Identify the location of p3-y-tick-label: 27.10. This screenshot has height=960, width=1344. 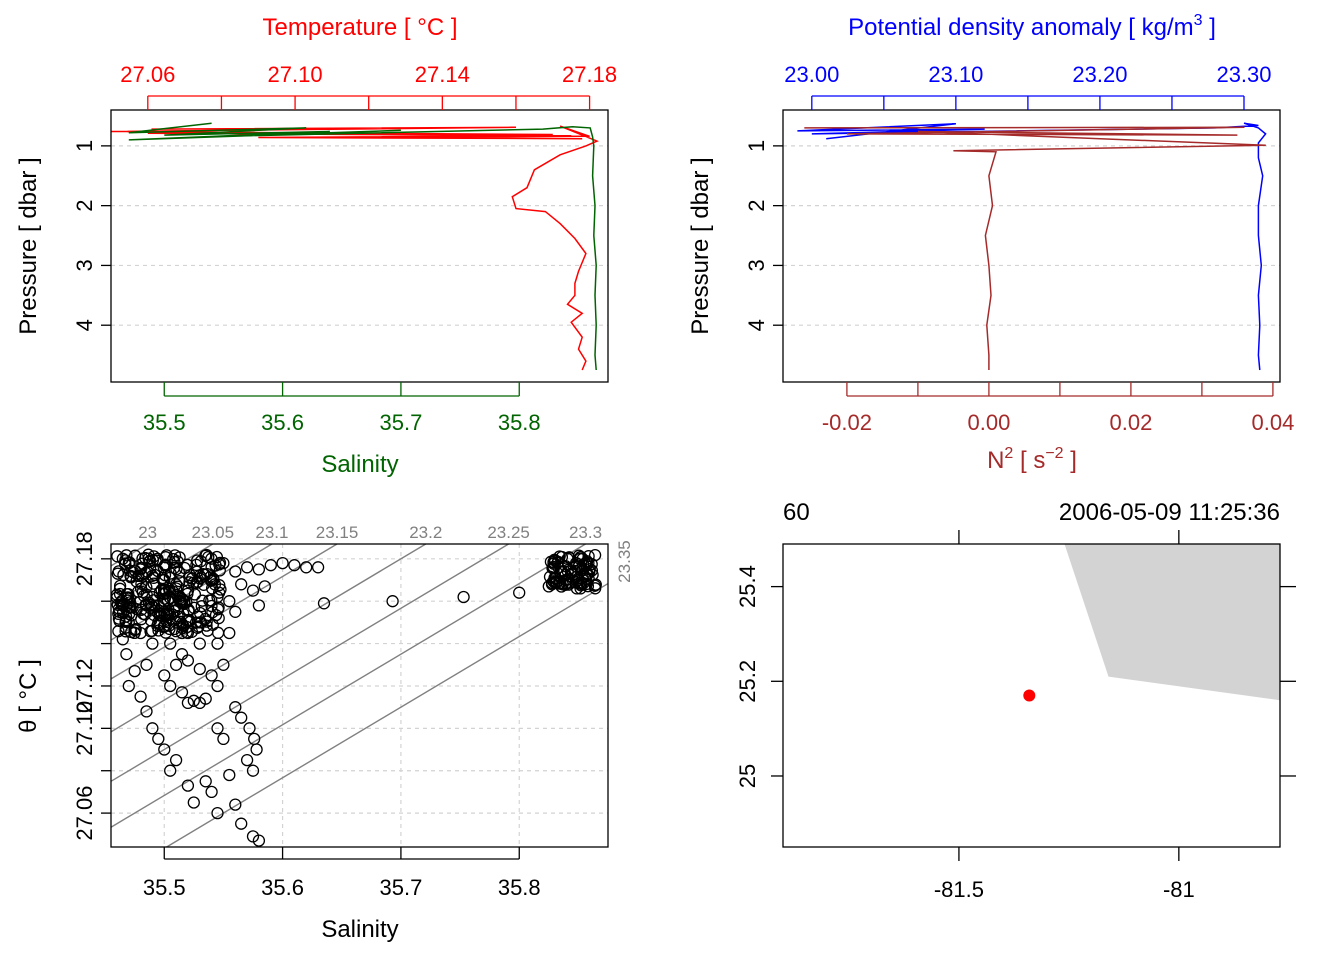
(84, 728).